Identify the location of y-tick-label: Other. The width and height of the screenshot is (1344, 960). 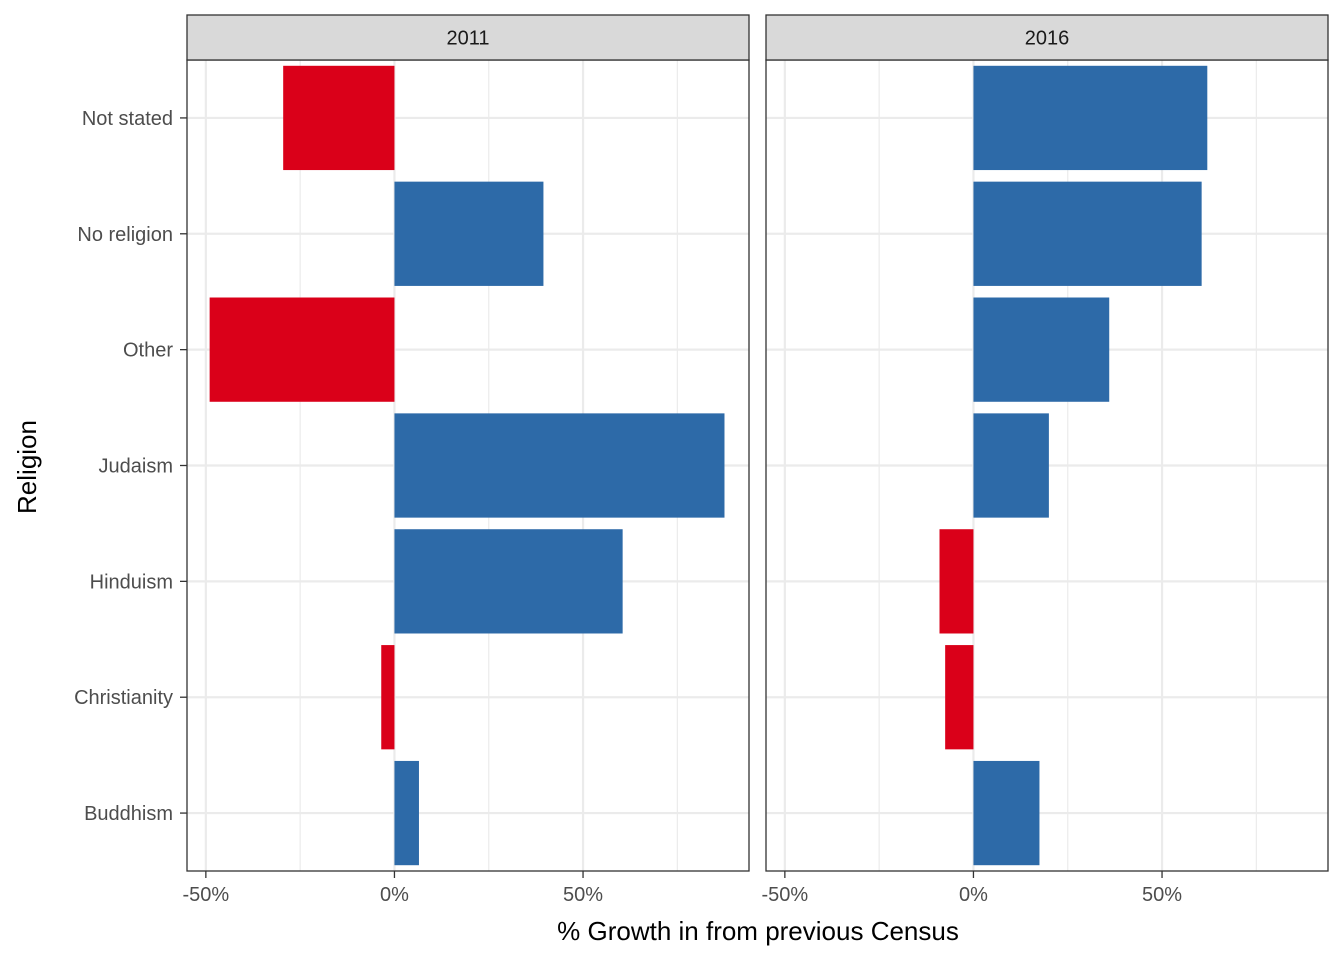
(148, 351).